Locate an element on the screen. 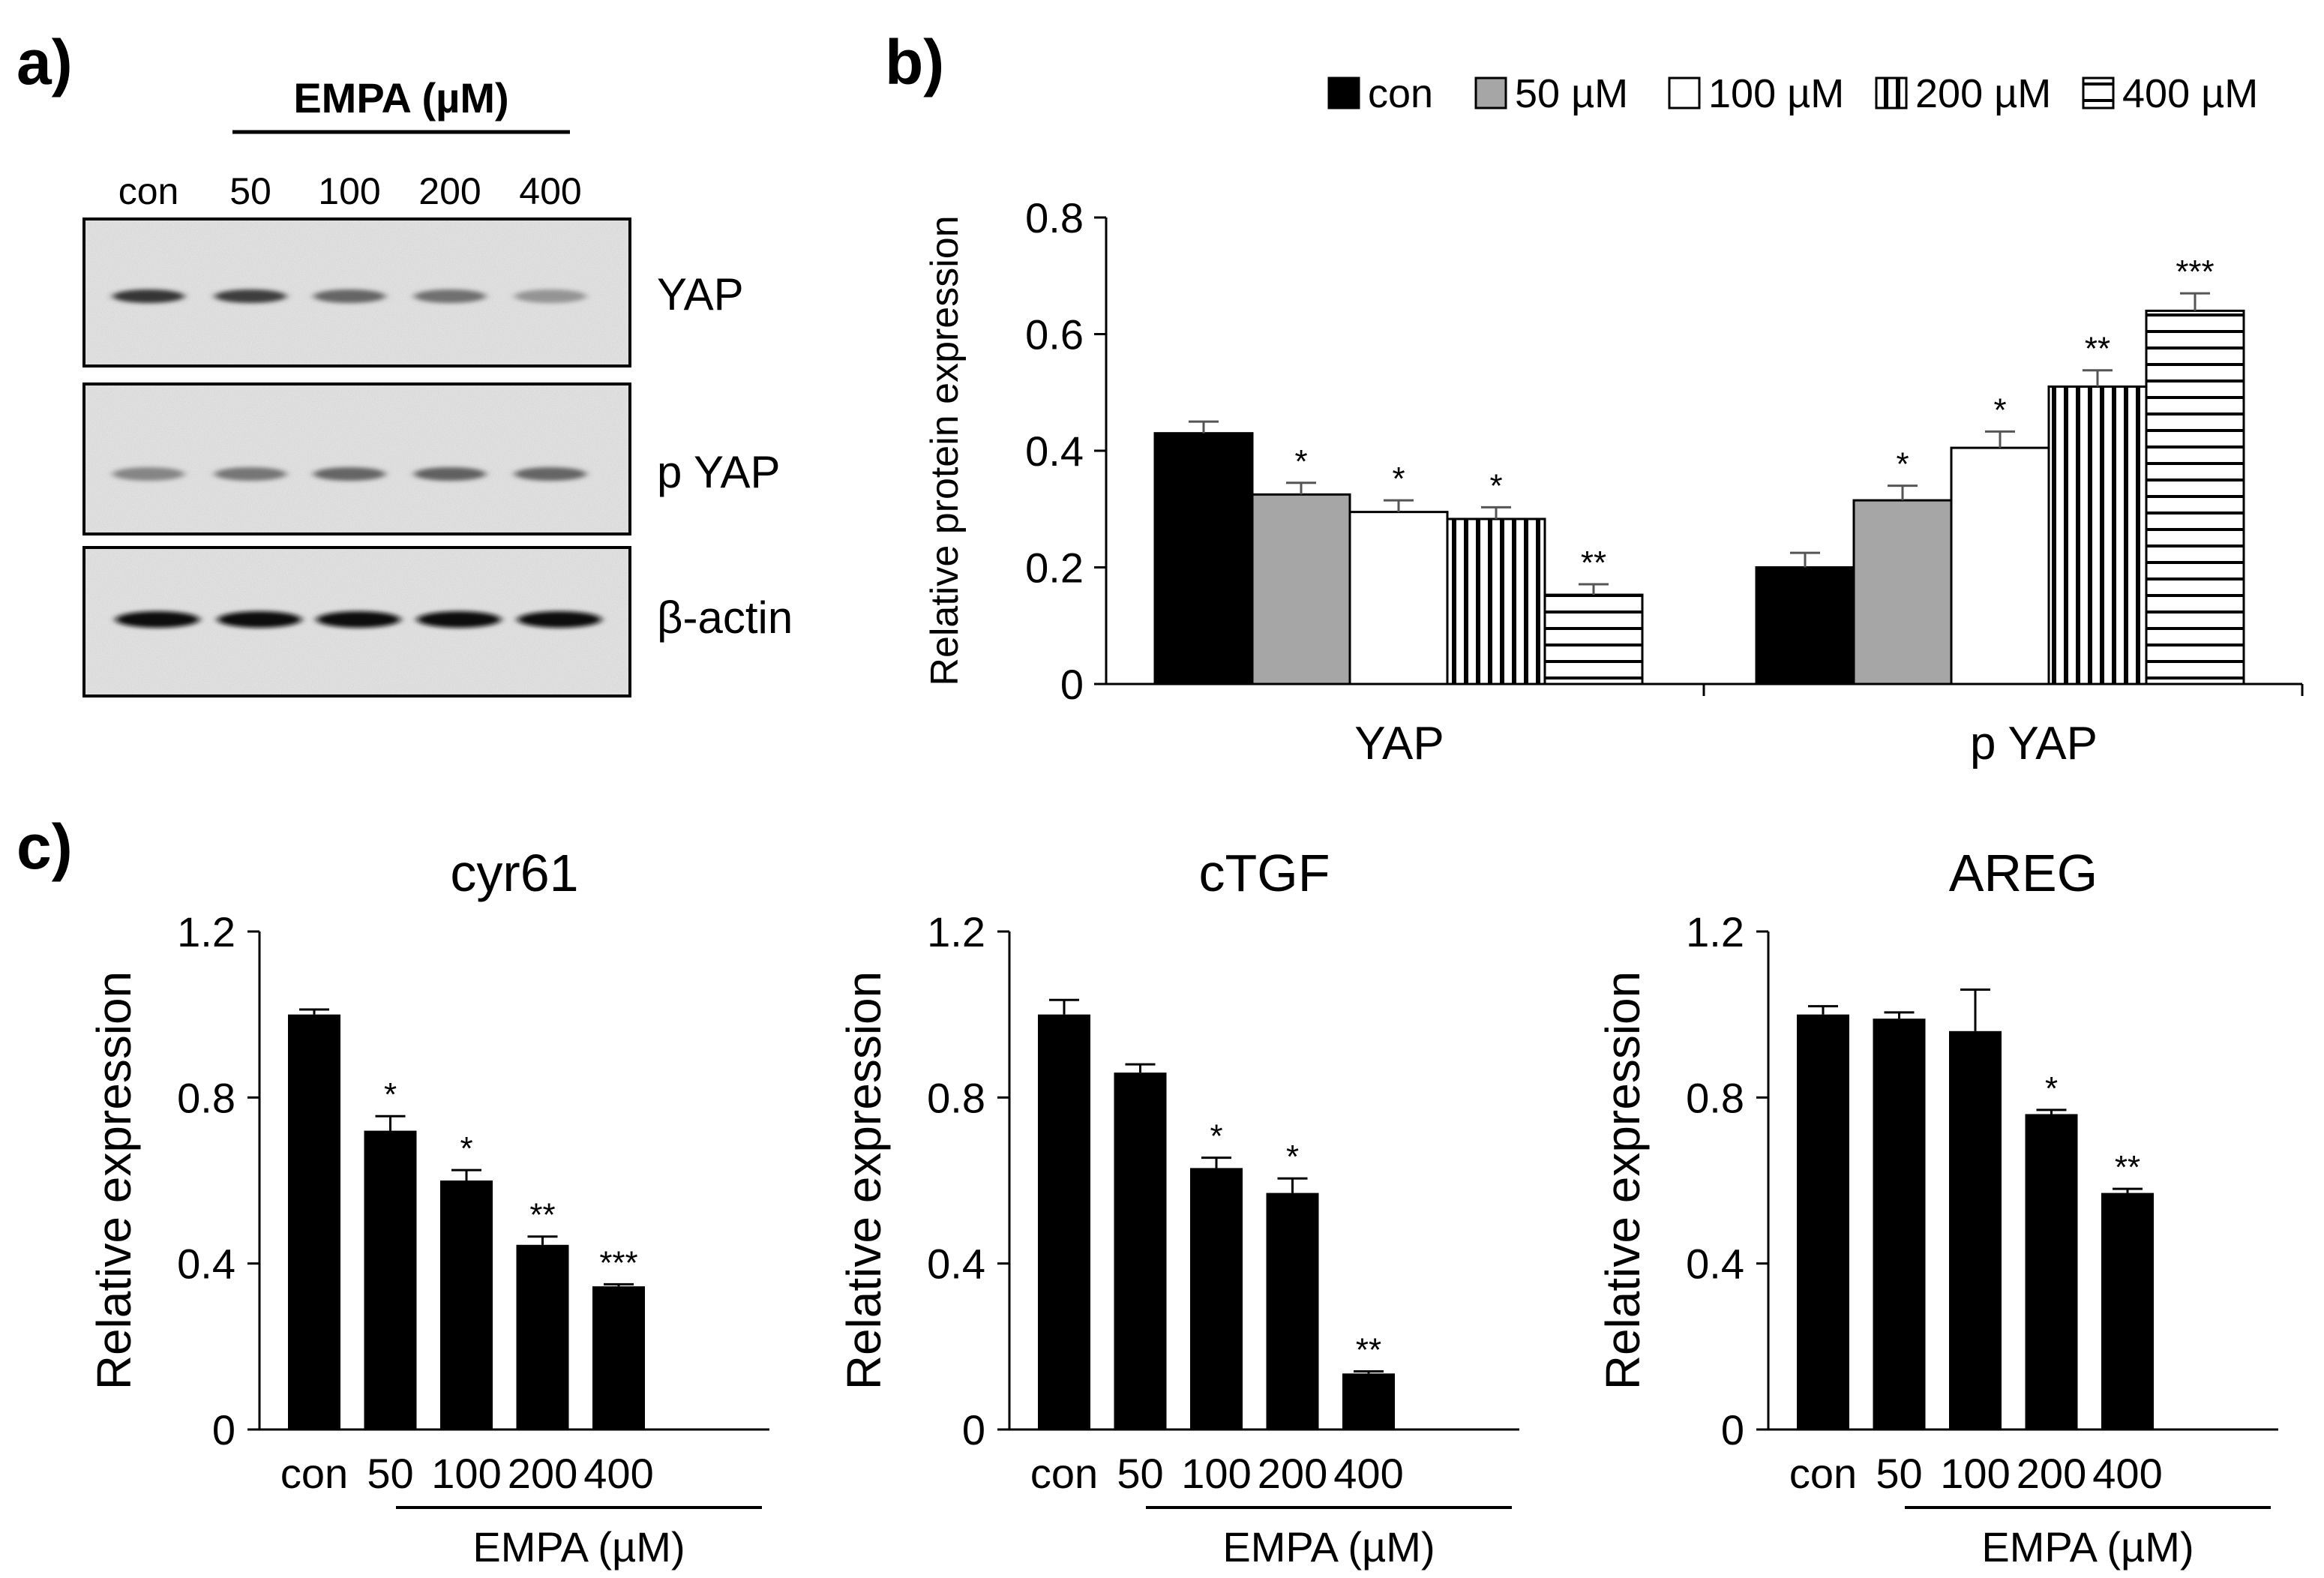 This screenshot has width=2324, height=1578. panel-label-b: b) is located at coordinates (914, 62).